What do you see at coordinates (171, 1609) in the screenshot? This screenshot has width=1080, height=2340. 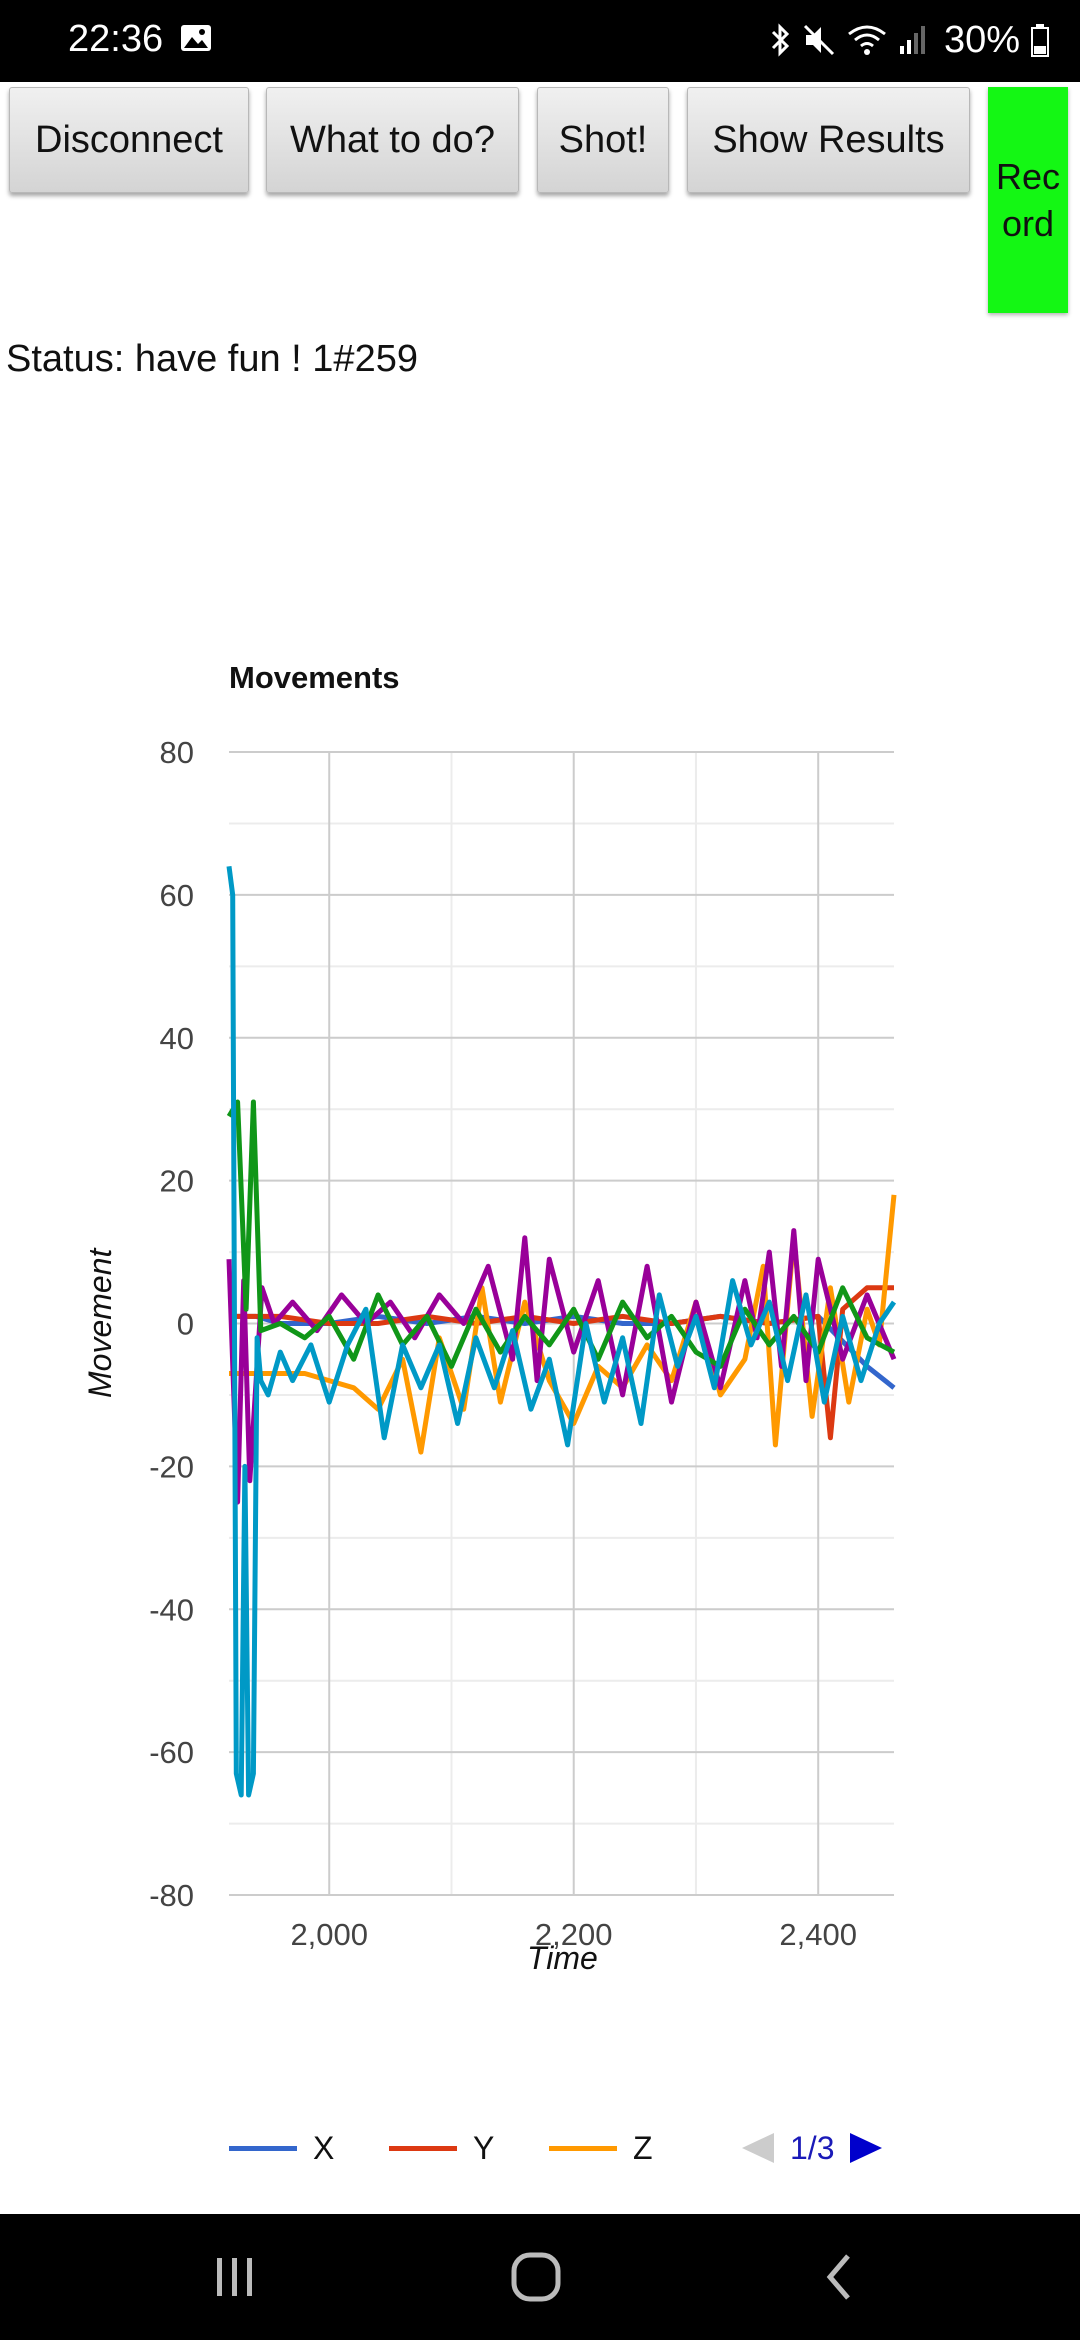 I see `y-tick-label: -40` at bounding box center [171, 1609].